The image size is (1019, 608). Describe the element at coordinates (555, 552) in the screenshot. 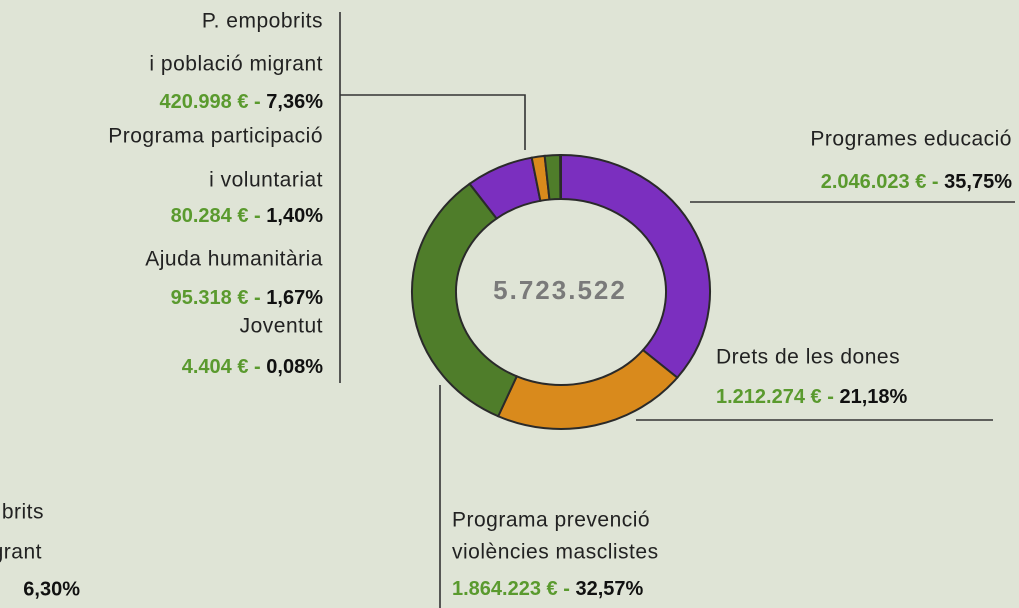

I see `category-label: violències masclistes` at that location.